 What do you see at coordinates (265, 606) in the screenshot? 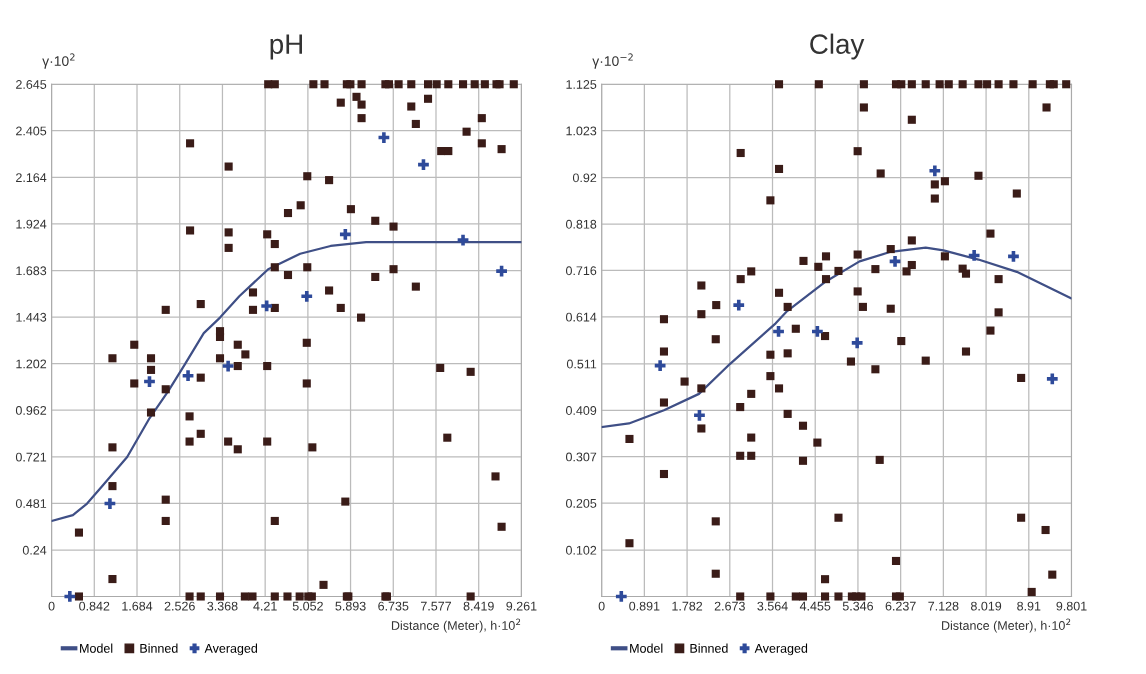
I see `x-tick-label: 4.21` at bounding box center [265, 606].